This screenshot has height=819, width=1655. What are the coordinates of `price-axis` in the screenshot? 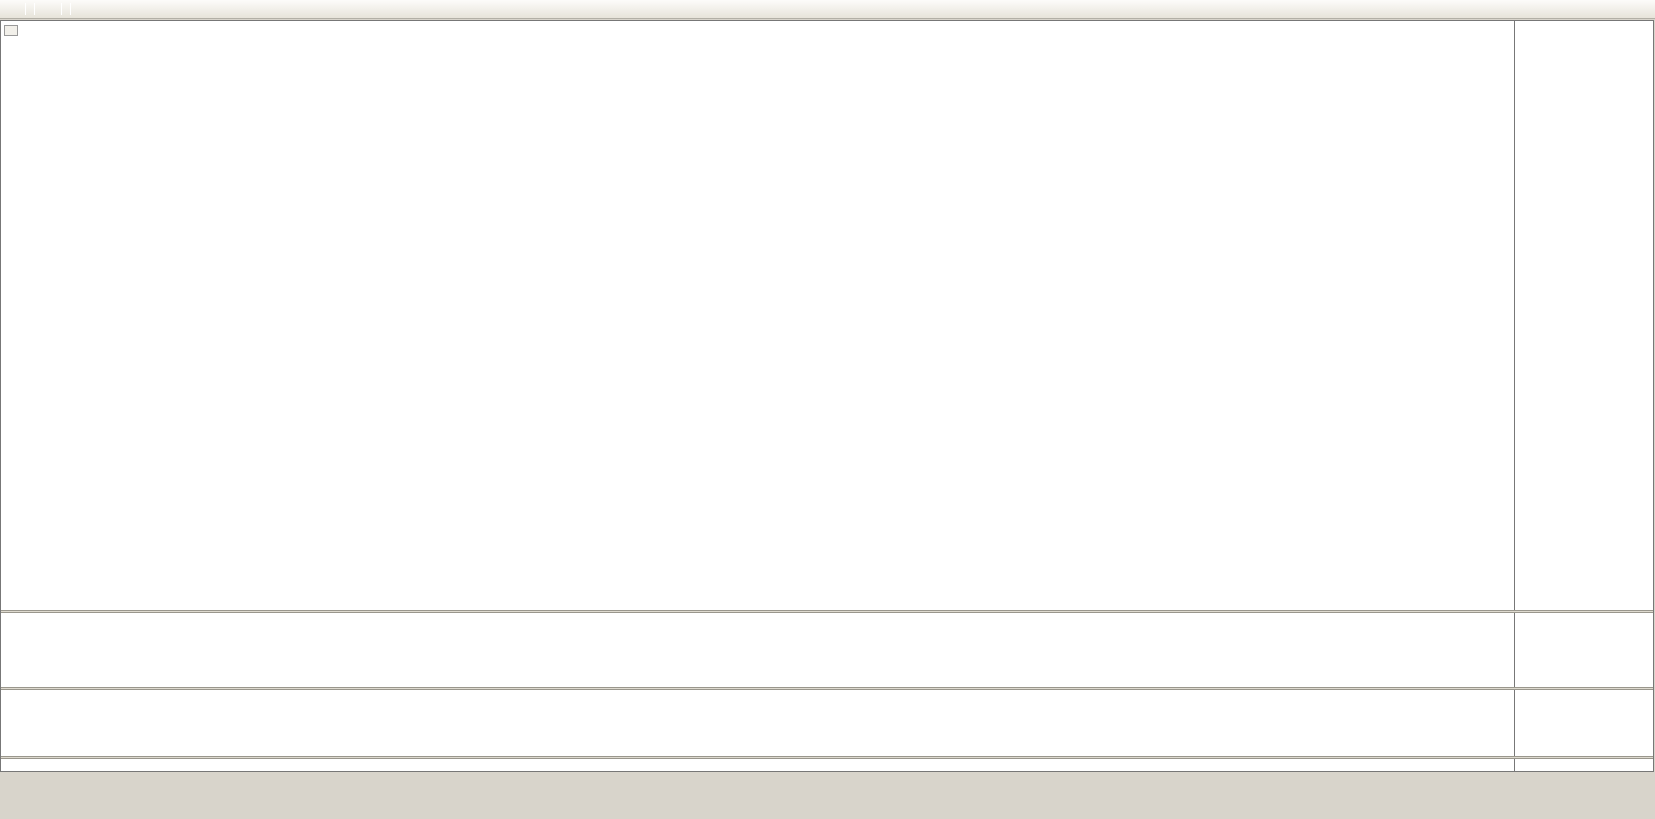 It's located at (1583, 396).